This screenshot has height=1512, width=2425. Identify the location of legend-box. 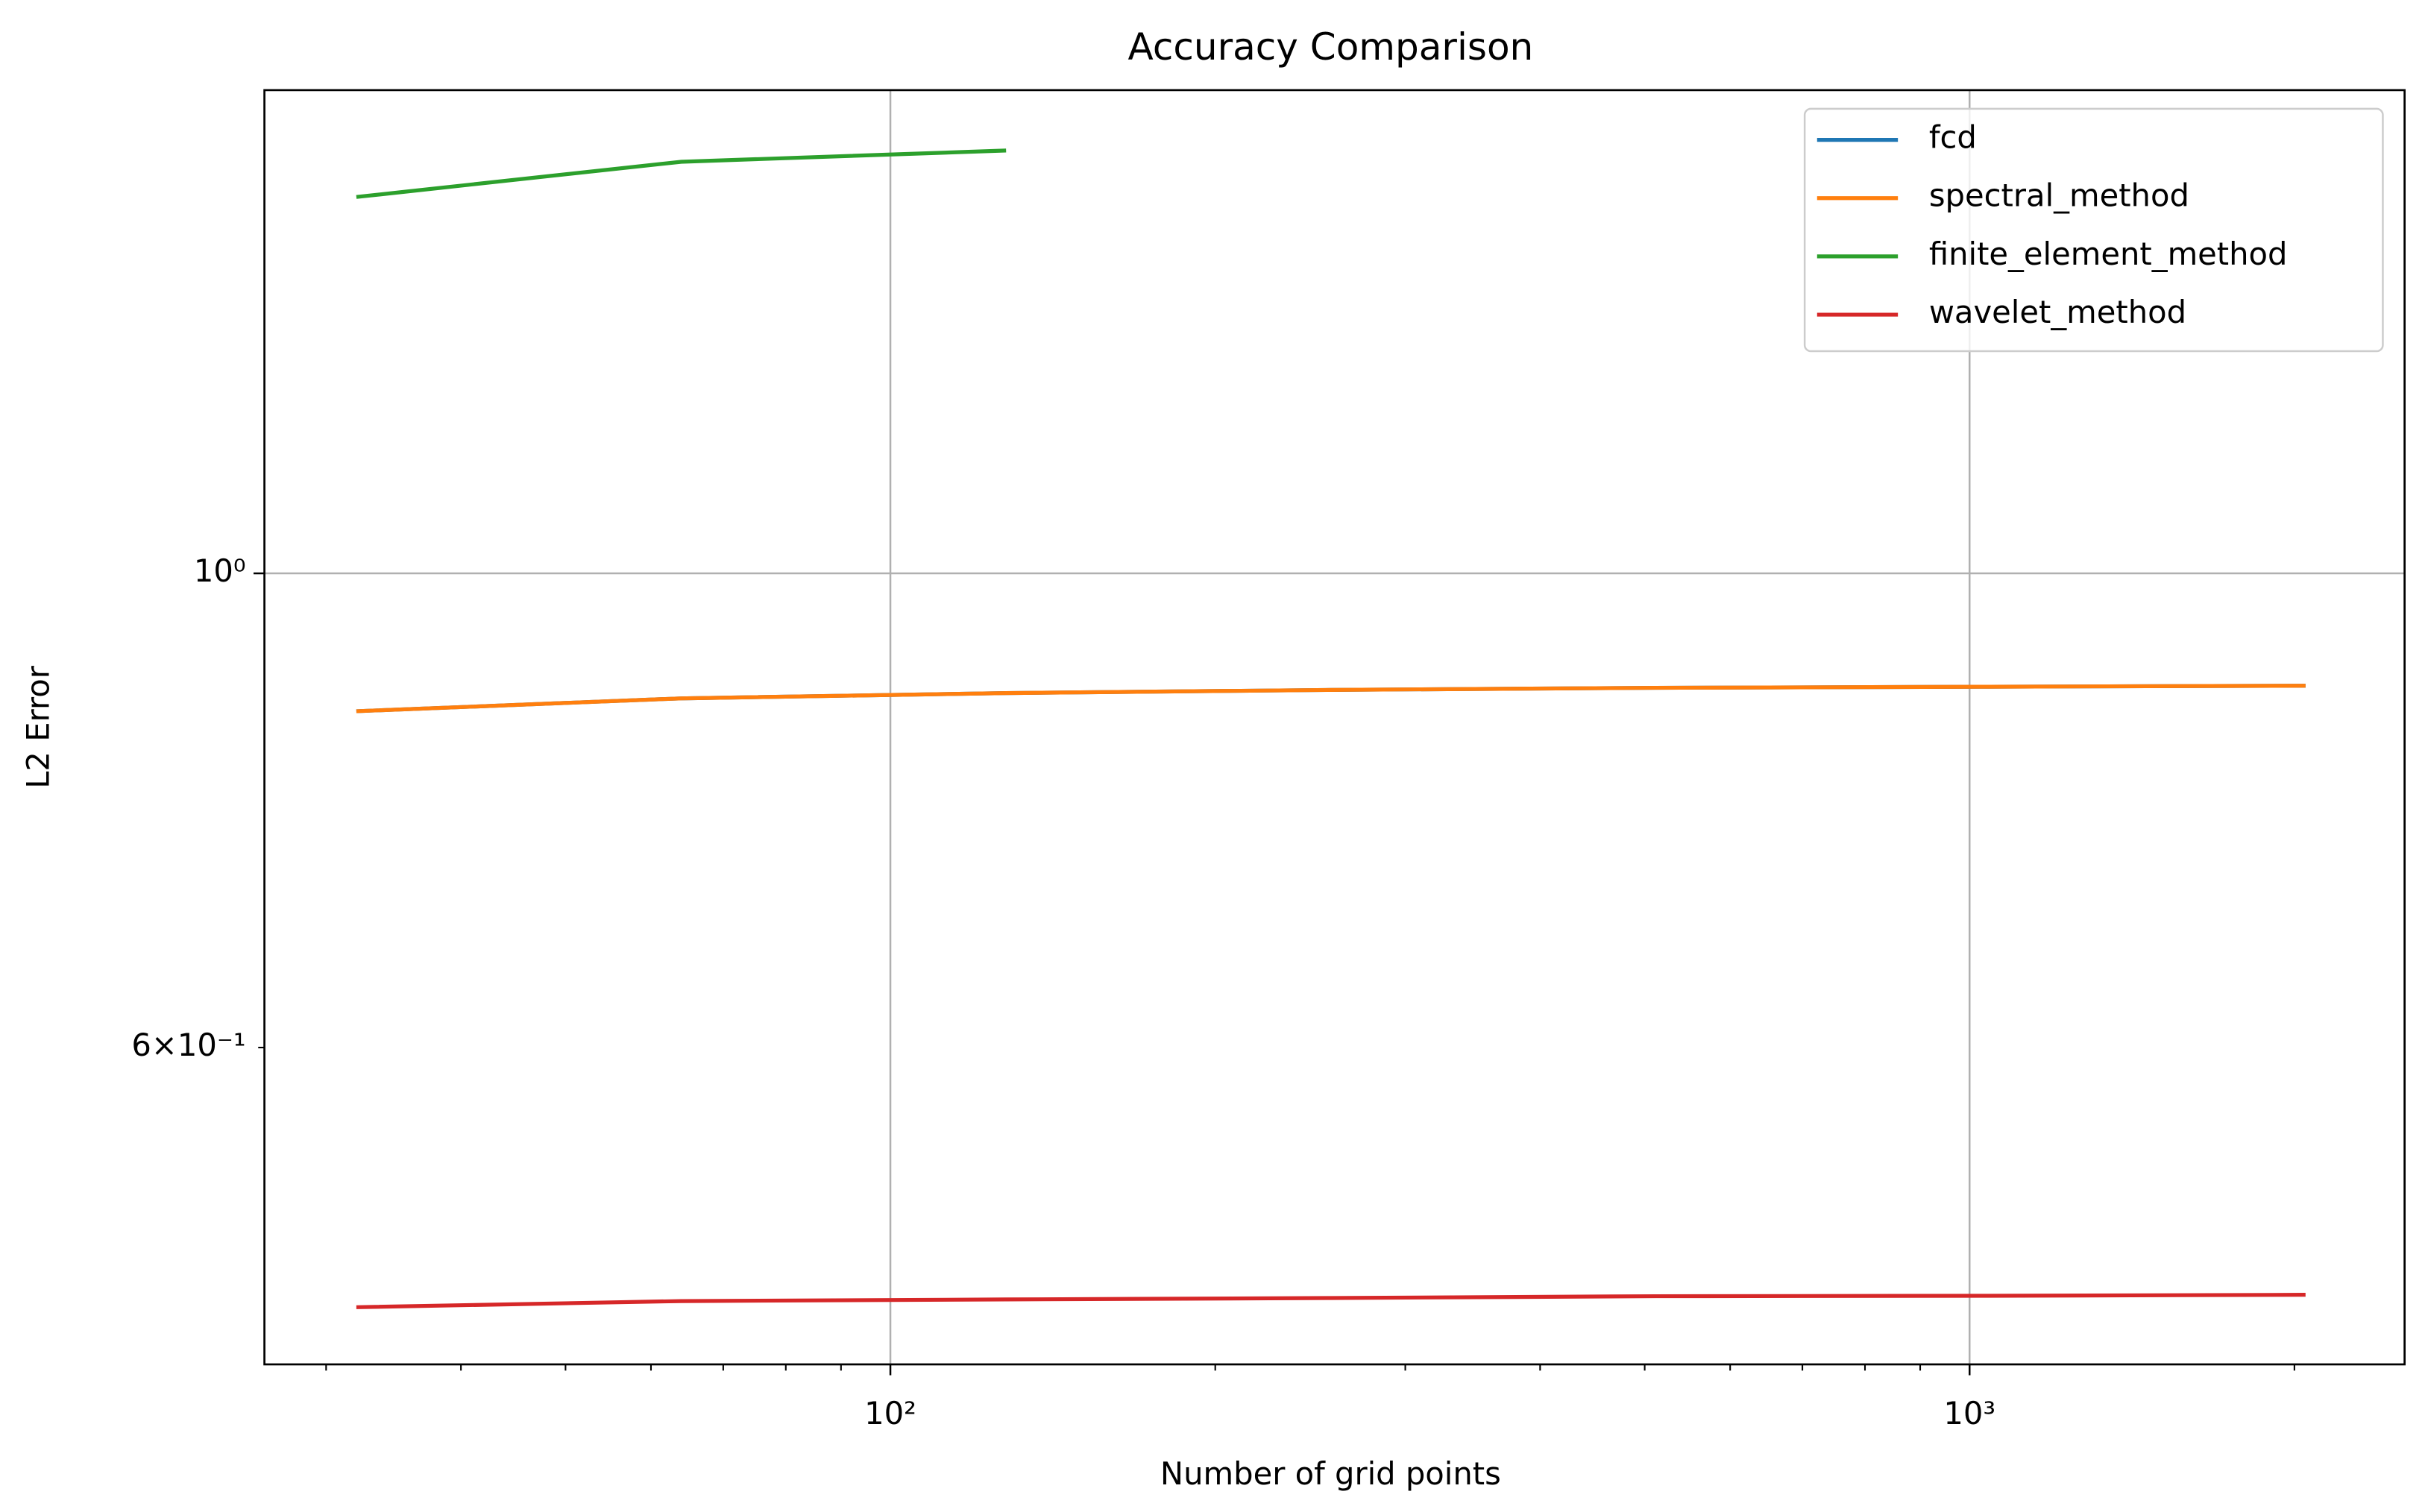
(2093, 230).